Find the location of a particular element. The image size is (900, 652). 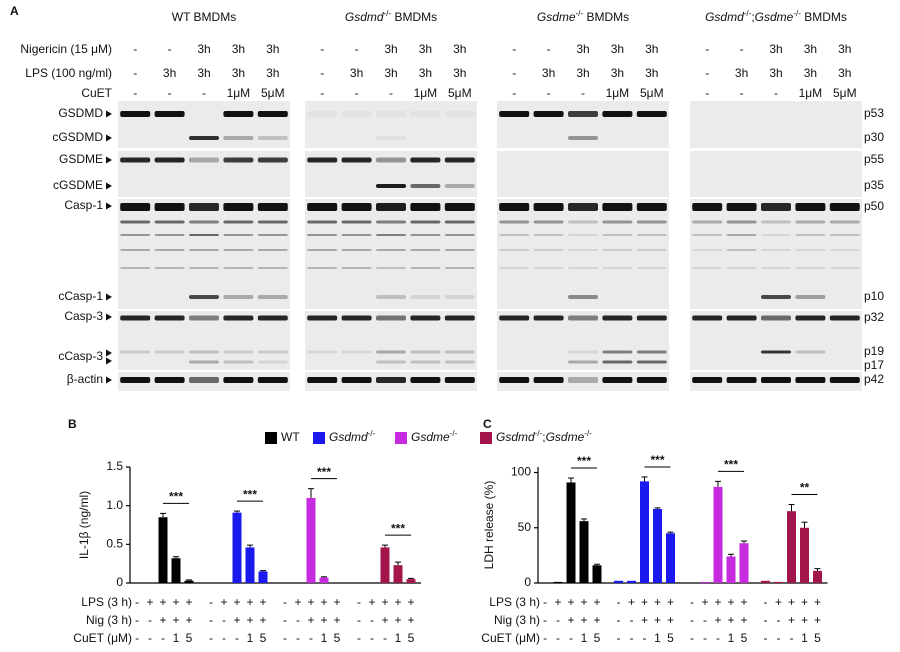

lane-treatment: 1μM is located at coordinates (811, 93).